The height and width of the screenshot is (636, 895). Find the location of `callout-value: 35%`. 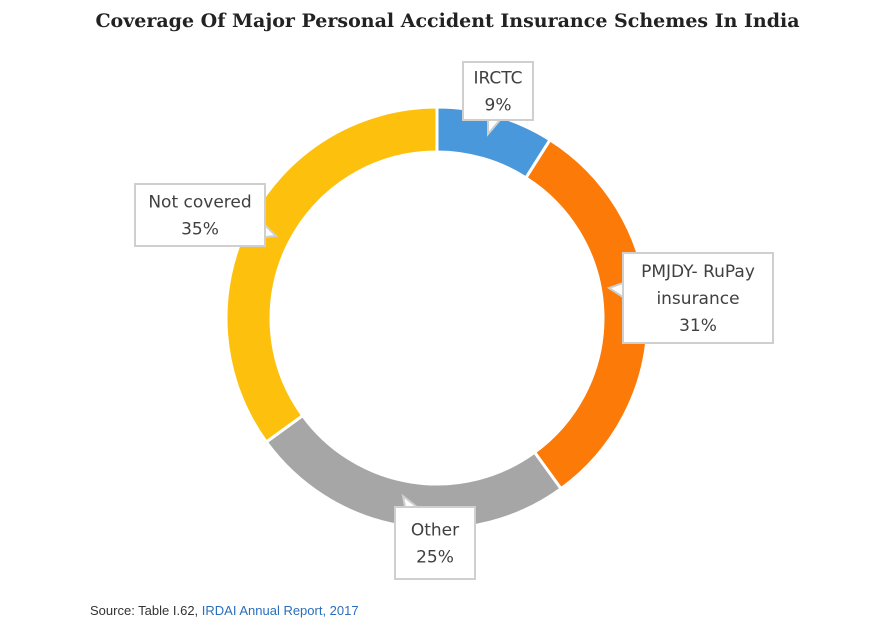

callout-value: 35% is located at coordinates (200, 230).